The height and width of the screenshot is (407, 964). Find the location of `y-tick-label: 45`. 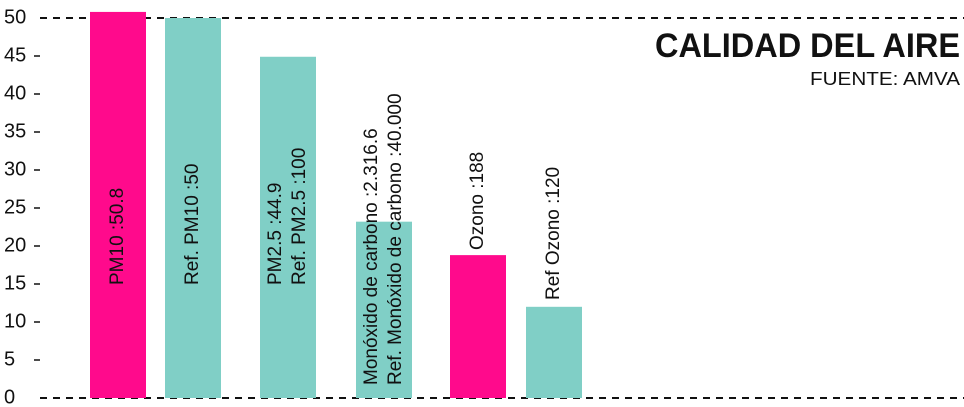

y-tick-label: 45 is located at coordinates (15, 55).